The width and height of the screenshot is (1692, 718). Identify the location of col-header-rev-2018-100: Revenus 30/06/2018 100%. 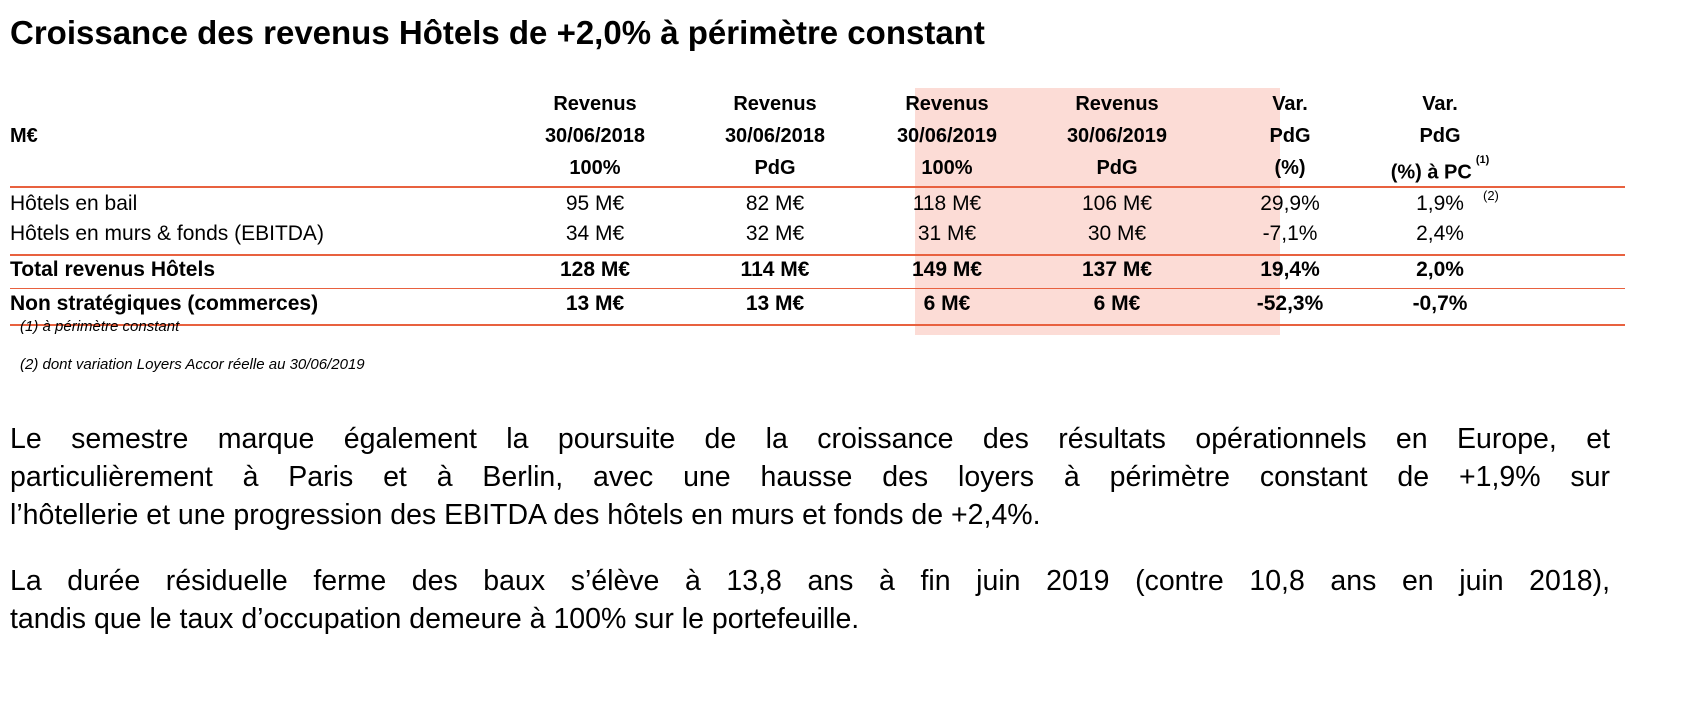
(595, 136).